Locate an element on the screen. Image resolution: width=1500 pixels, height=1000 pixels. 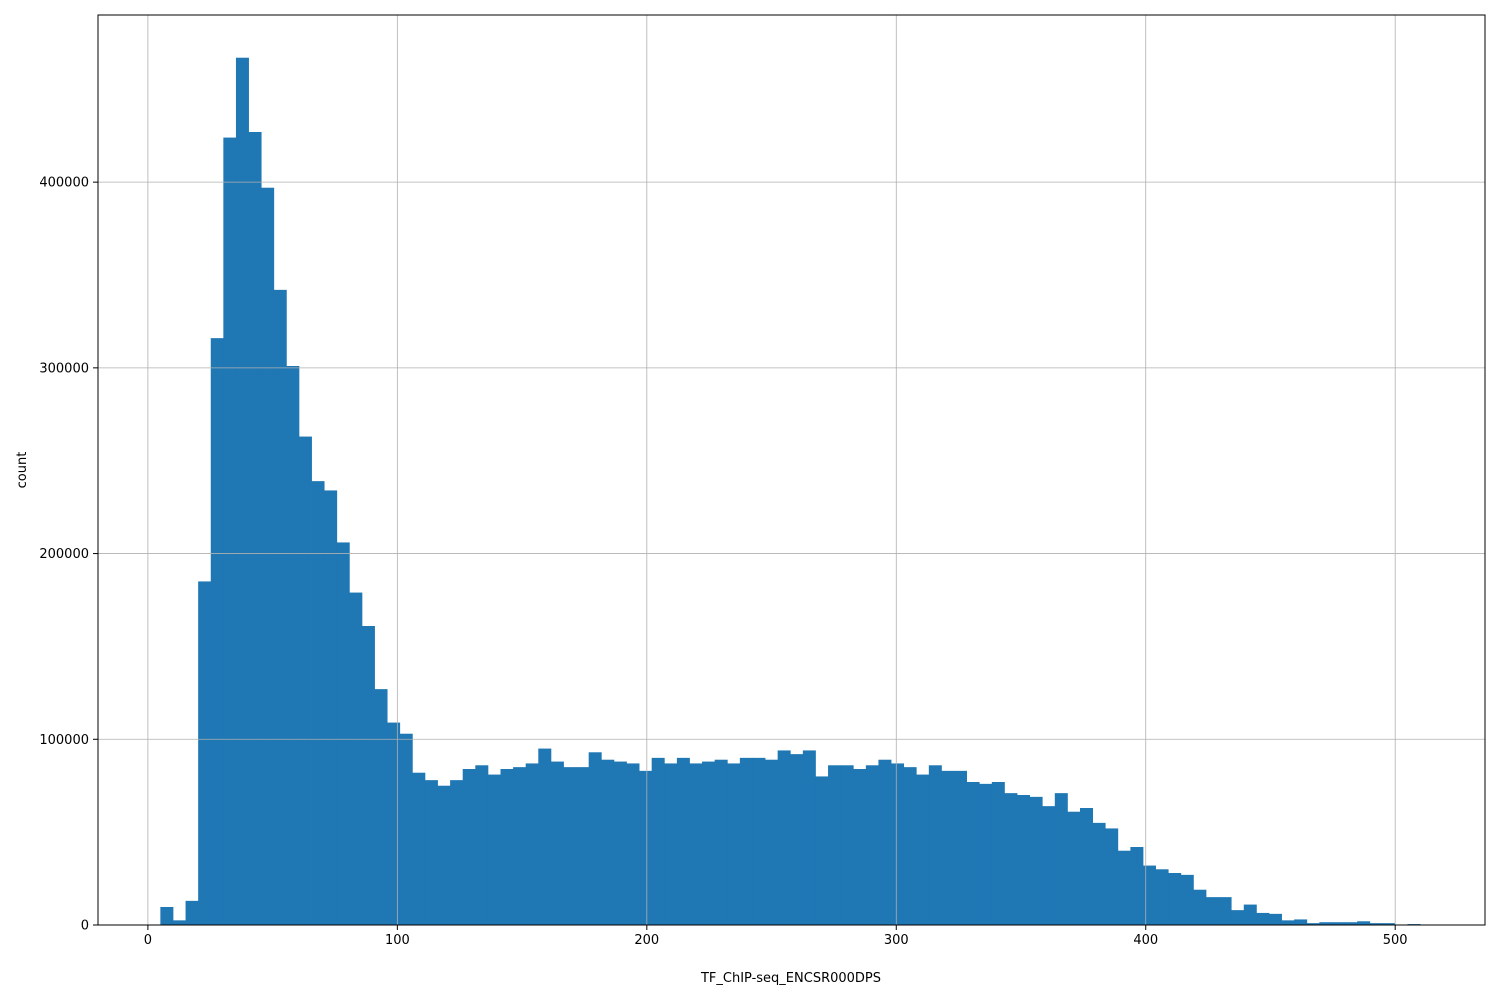
x-tick-label: 100 is located at coordinates (397, 940).